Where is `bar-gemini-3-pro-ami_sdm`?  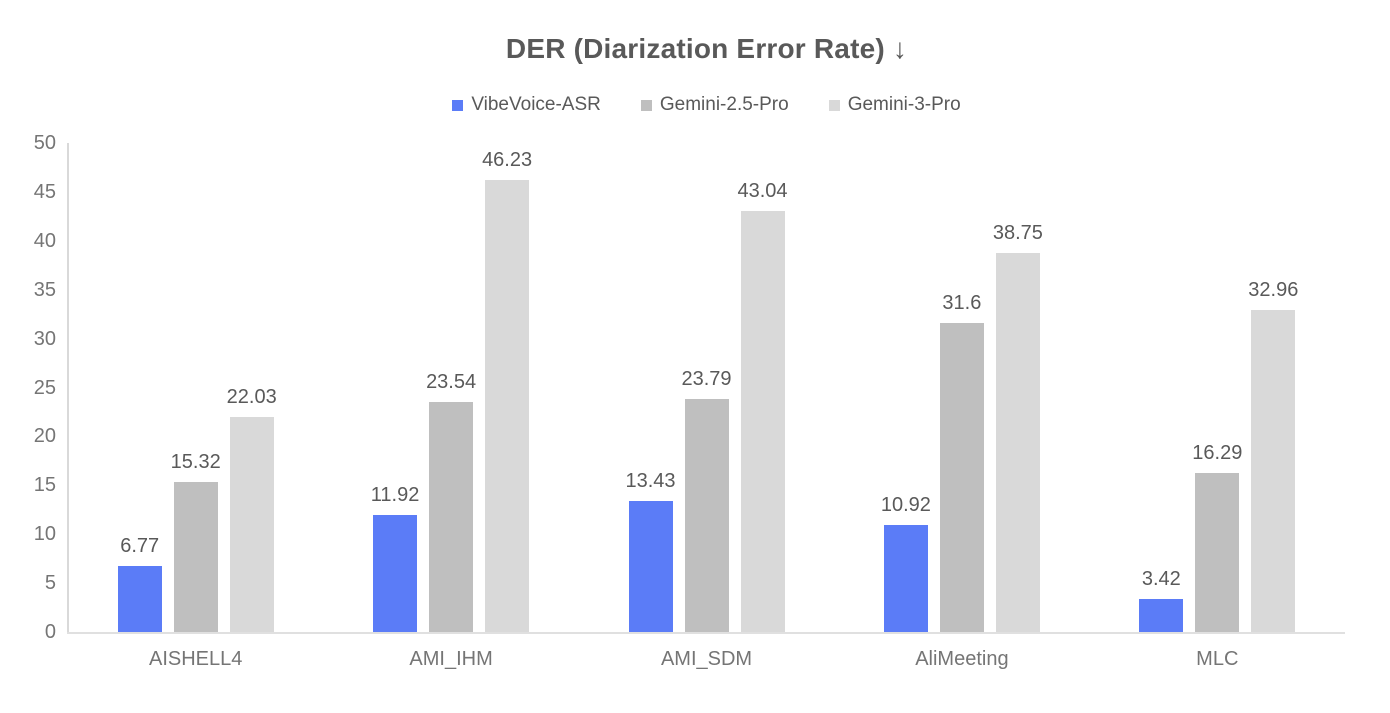
bar-gemini-3-pro-ami_sdm is located at coordinates (762, 421).